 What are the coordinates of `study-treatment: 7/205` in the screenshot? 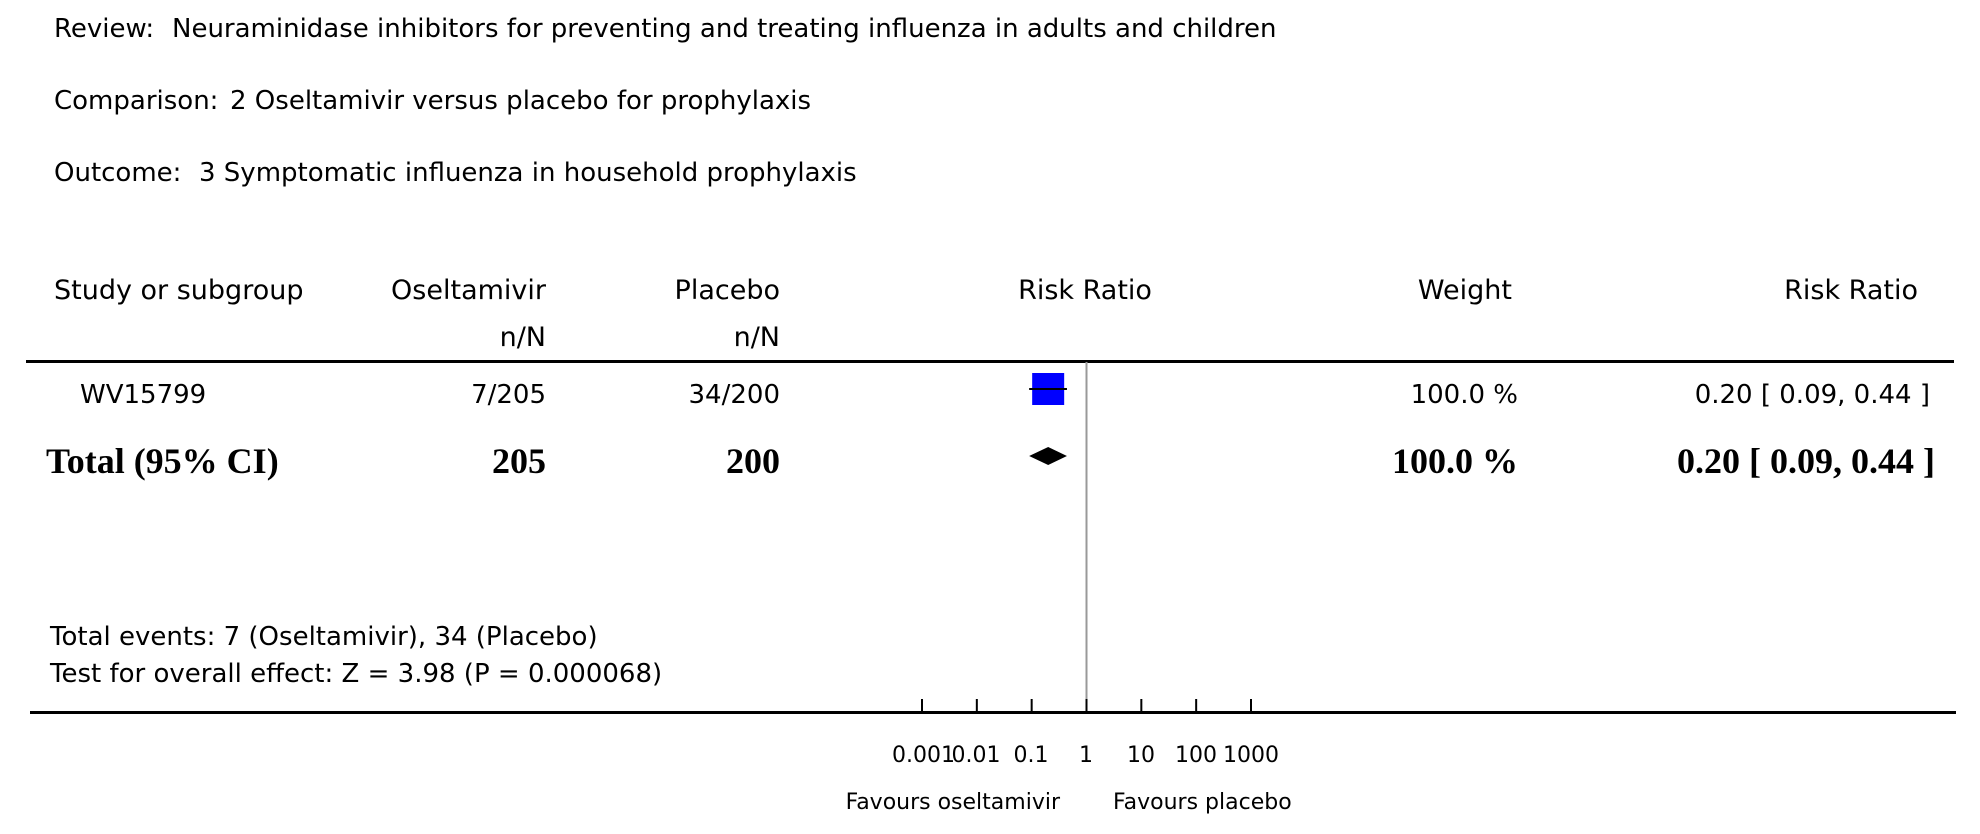 It's located at (508, 395).